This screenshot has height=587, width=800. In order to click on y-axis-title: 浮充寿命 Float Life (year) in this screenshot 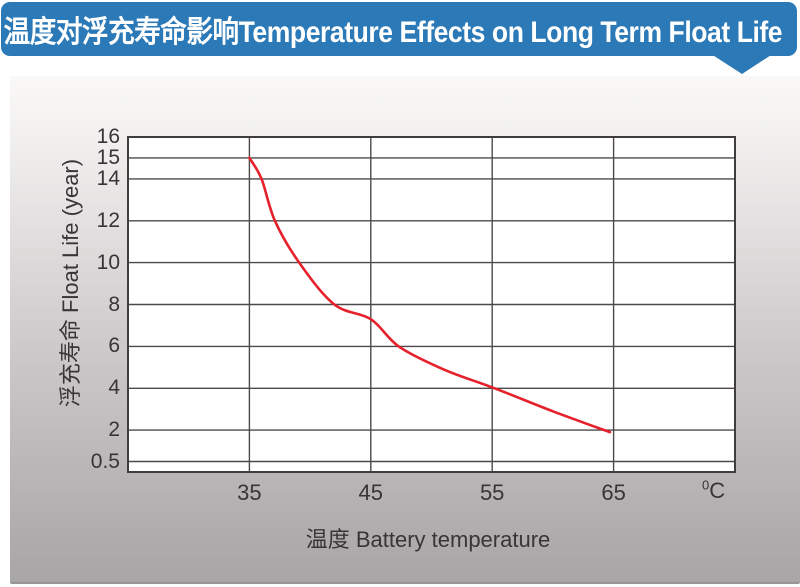, I will do `click(70, 283)`.